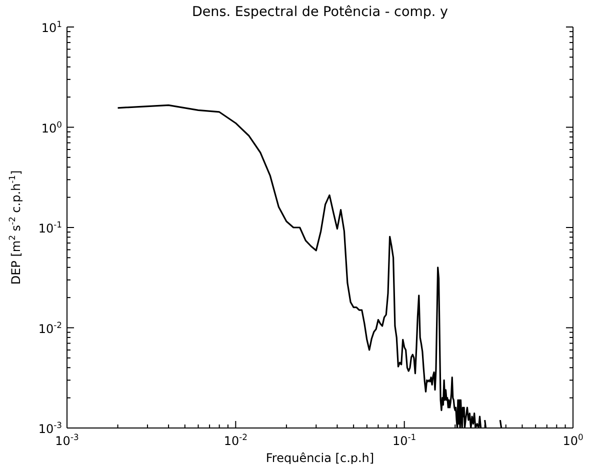 Image resolution: width=593 pixels, height=472 pixels. I want to click on x-tick-label: 10$^{0}$, so click(573, 440).